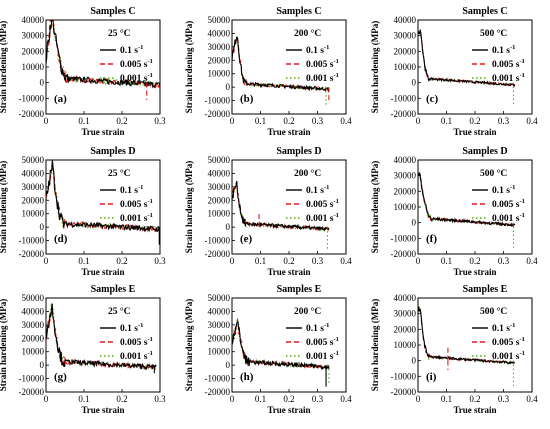  Describe the element at coordinates (322, 78) in the screenshot. I see `legend-label: 0.001 s-1` at that location.